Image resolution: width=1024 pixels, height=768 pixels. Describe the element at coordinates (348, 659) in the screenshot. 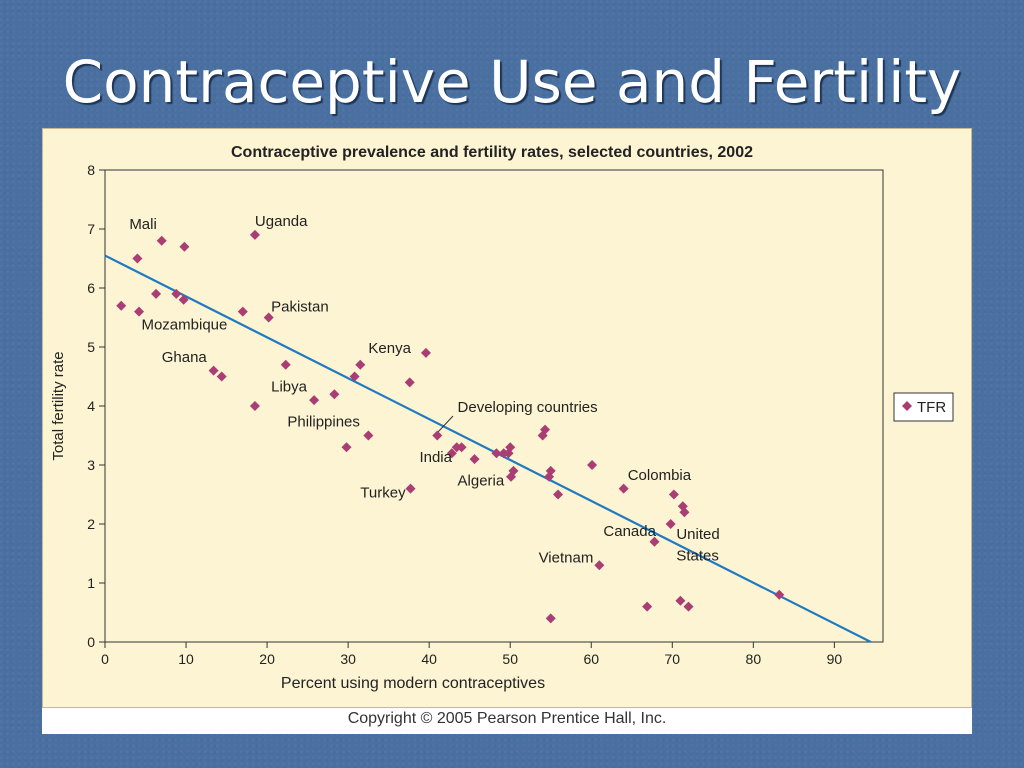

I see `x-tick-label: 30` at that location.